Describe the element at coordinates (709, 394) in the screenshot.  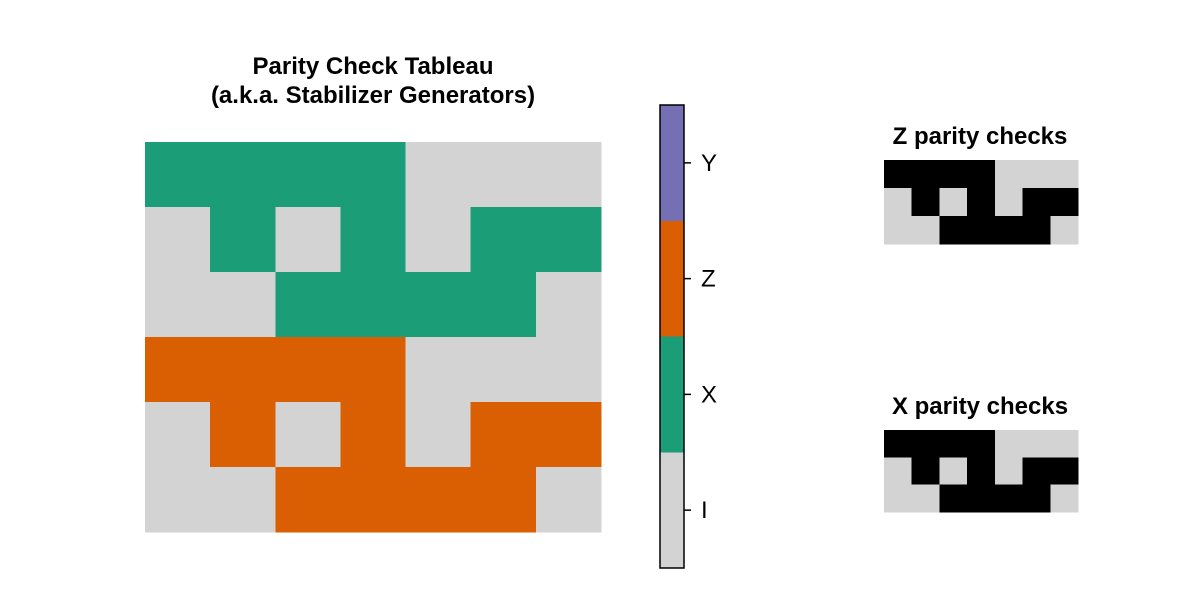
I see `colorbar-label-x: X` at that location.